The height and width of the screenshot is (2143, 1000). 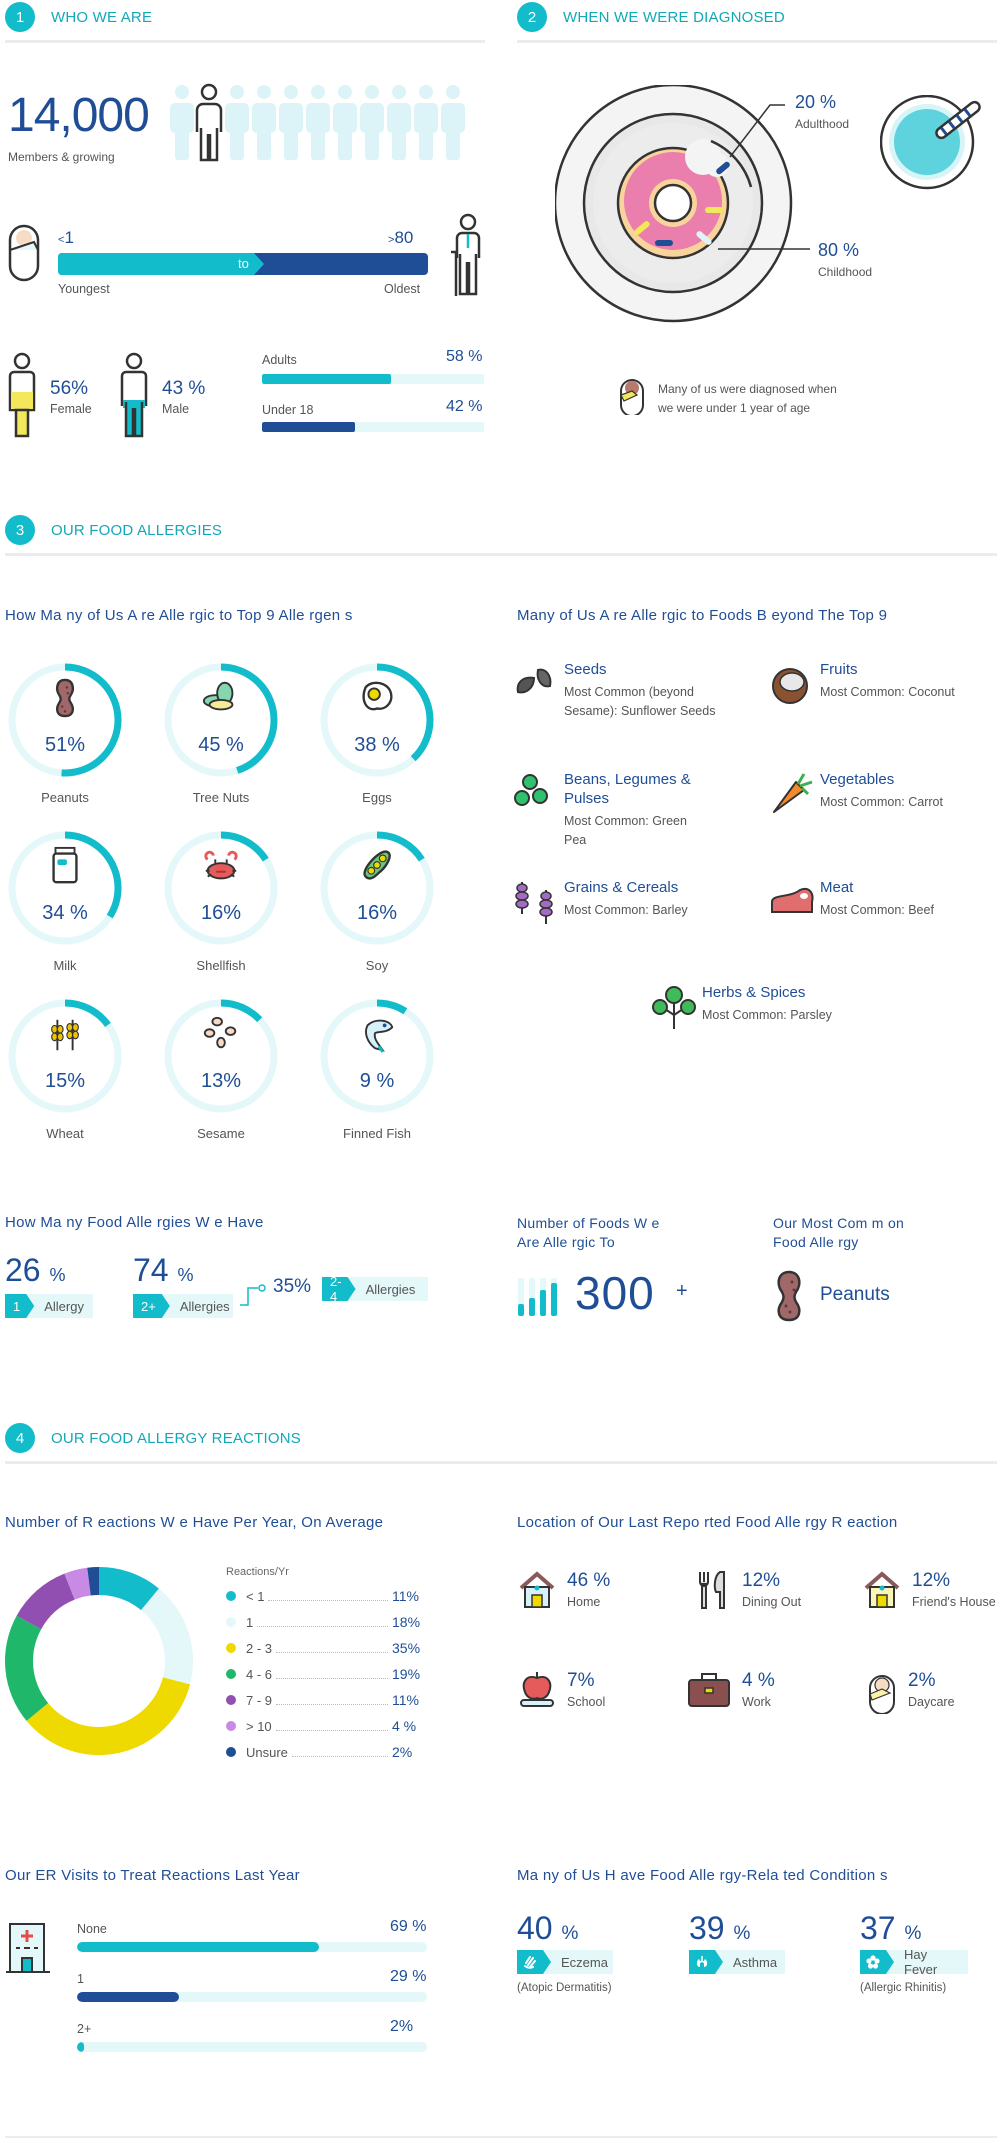 What do you see at coordinates (891, 1928) in the screenshot?
I see `hay-fever-pct: 37 %` at bounding box center [891, 1928].